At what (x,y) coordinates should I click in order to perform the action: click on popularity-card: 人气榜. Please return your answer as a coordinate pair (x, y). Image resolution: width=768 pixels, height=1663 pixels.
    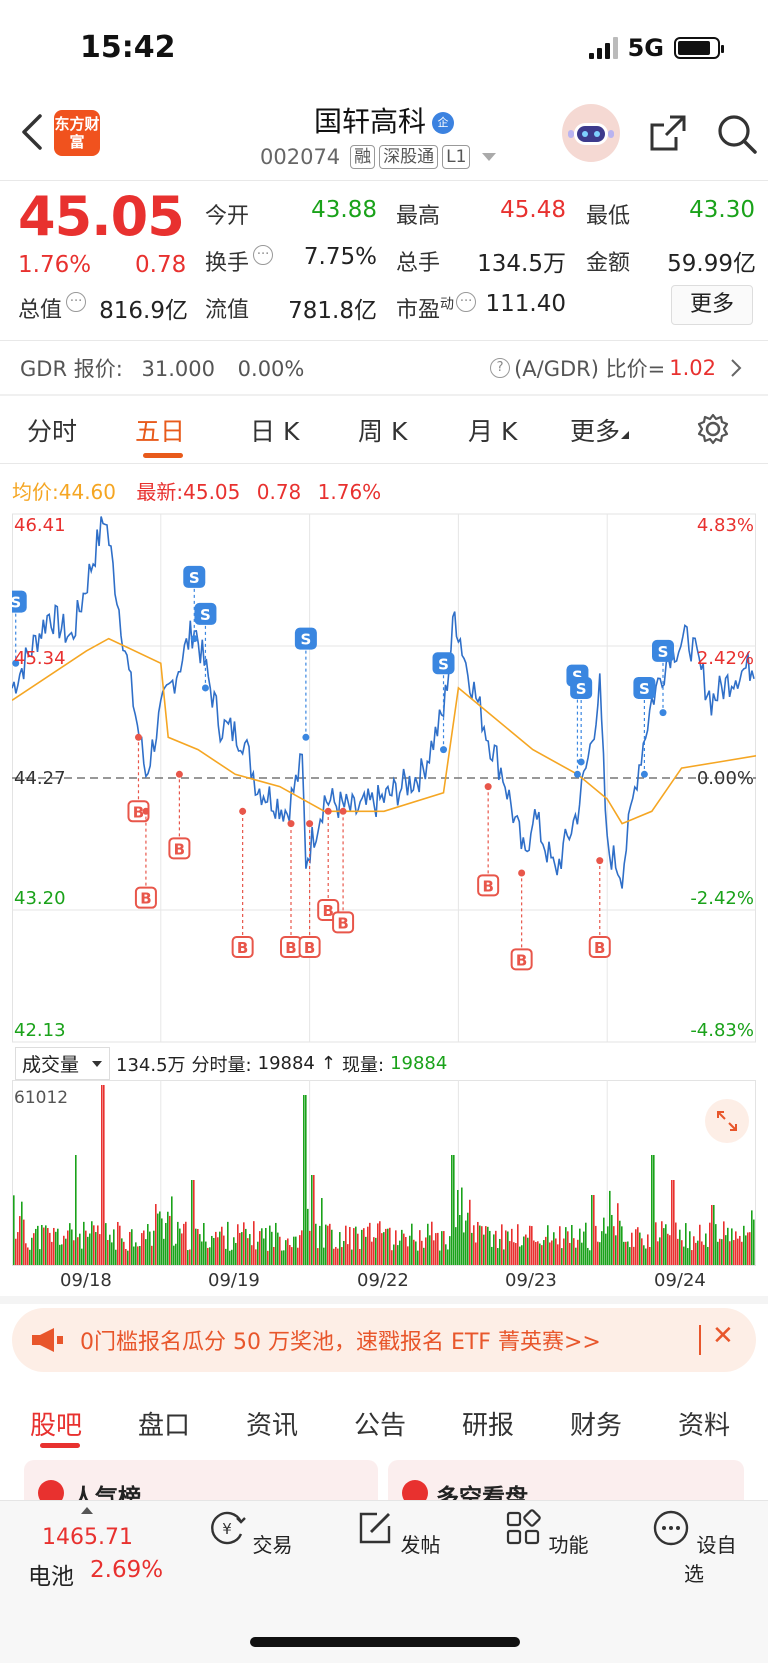
    Looking at the image, I should click on (201, 1480).